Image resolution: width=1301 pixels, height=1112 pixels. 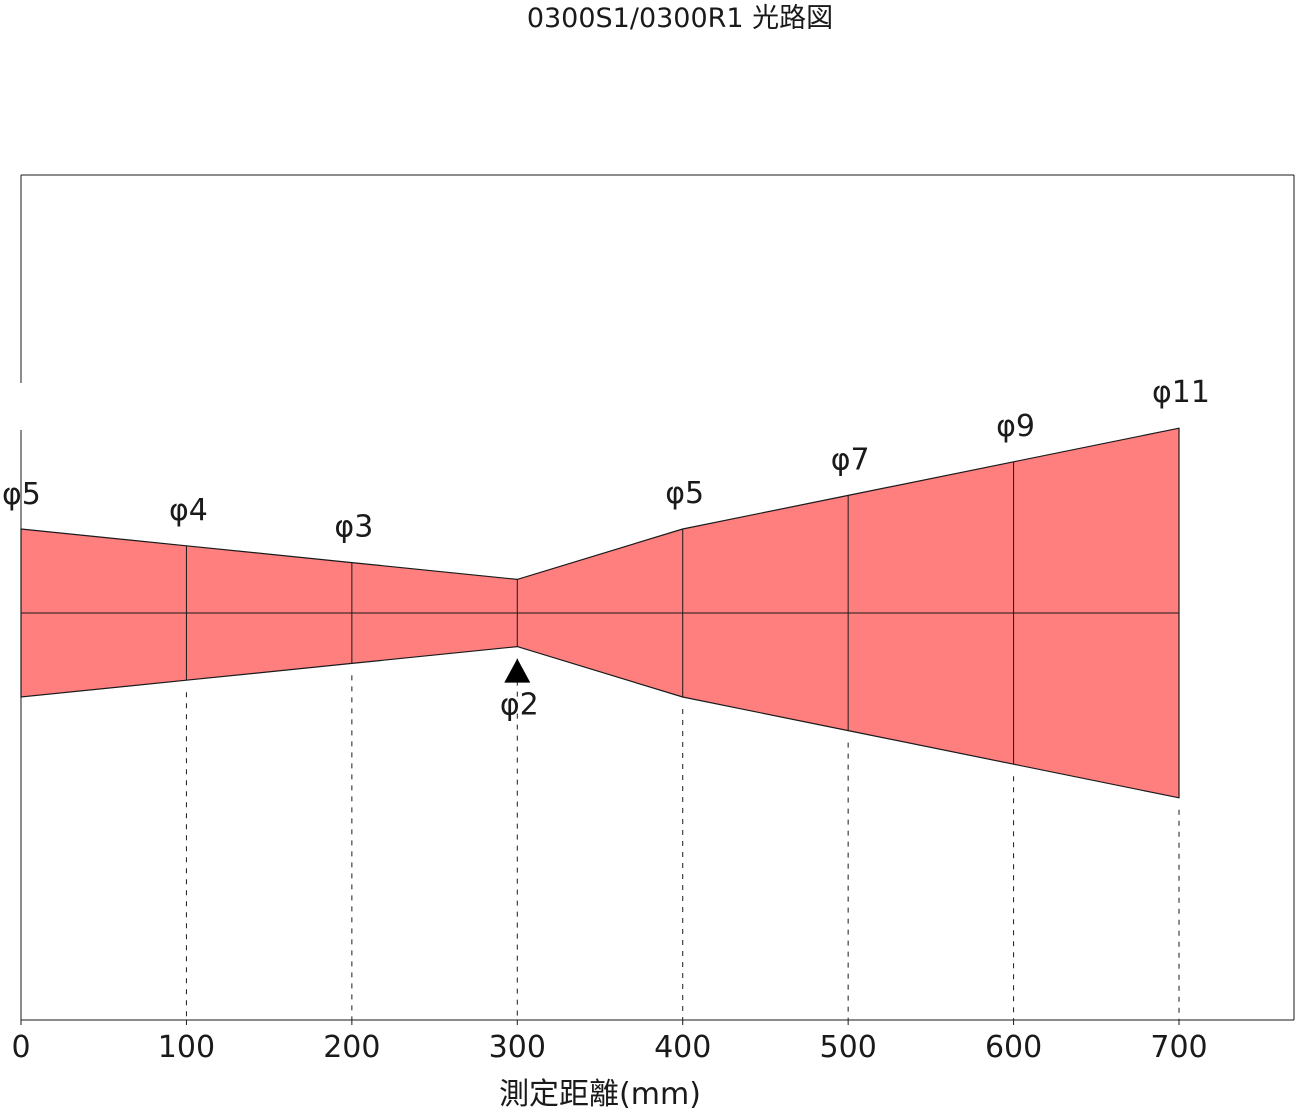 What do you see at coordinates (680, 18) in the screenshot?
I see `chart-title: 0300S1/0300R1 光路図` at bounding box center [680, 18].